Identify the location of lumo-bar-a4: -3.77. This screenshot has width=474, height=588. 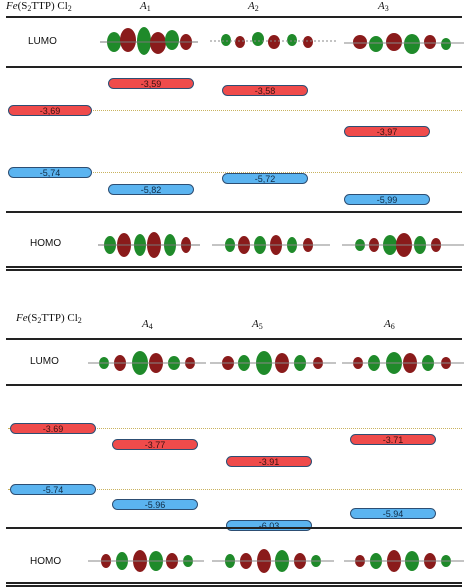
(155, 444).